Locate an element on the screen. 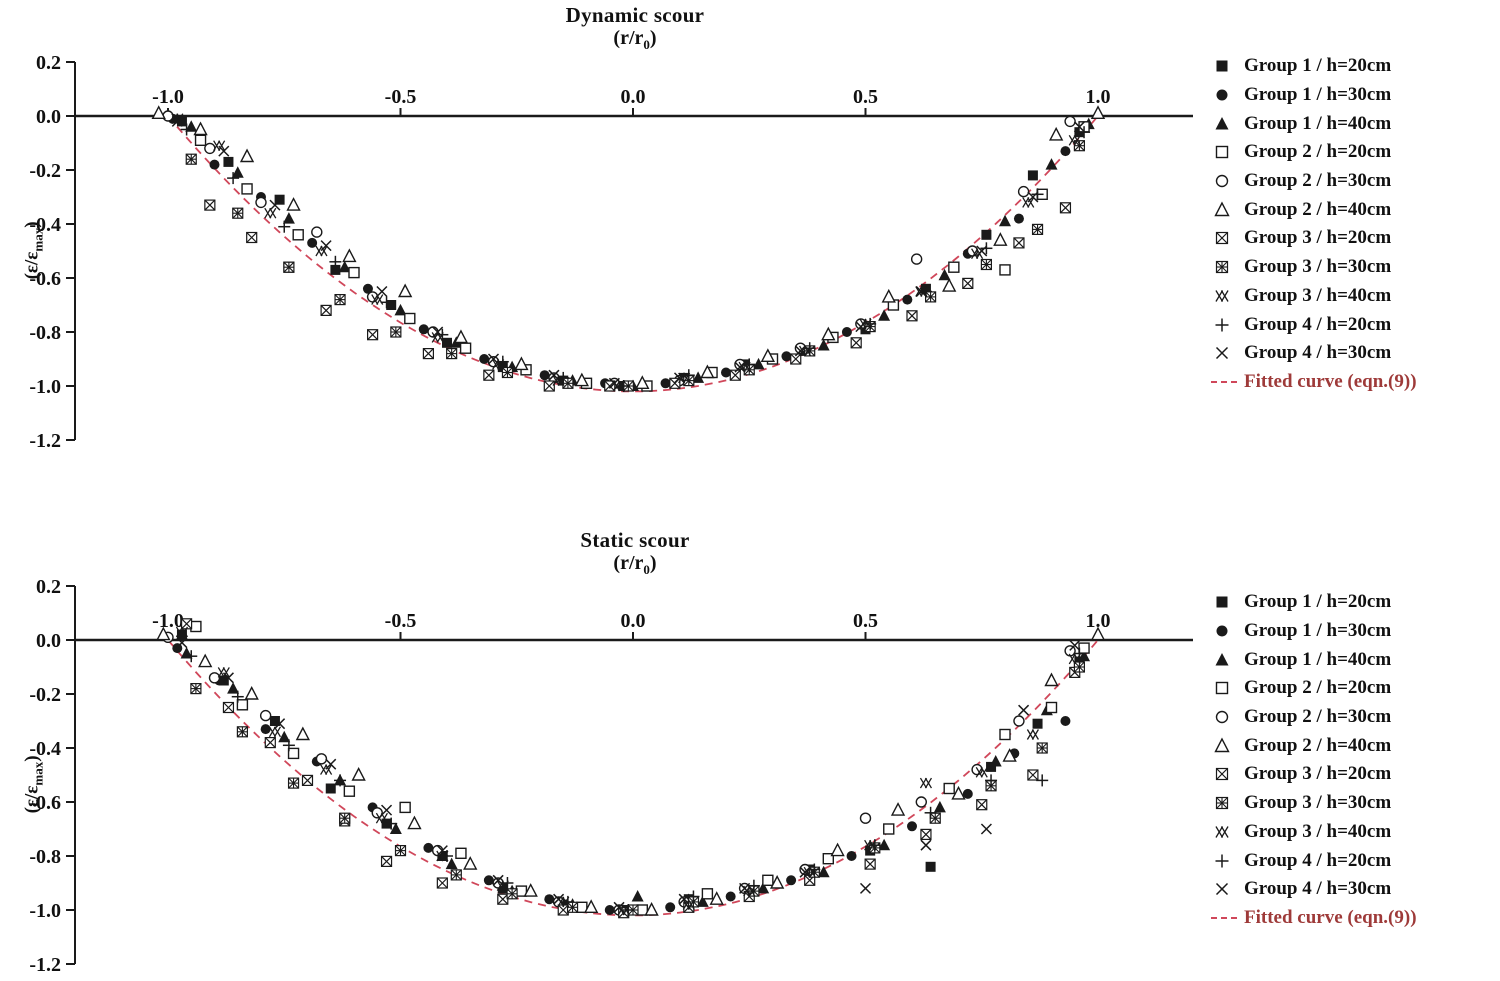 This screenshot has height=981, width=1500. legend-label: Group 3 / h=40cm is located at coordinates (1318, 831).